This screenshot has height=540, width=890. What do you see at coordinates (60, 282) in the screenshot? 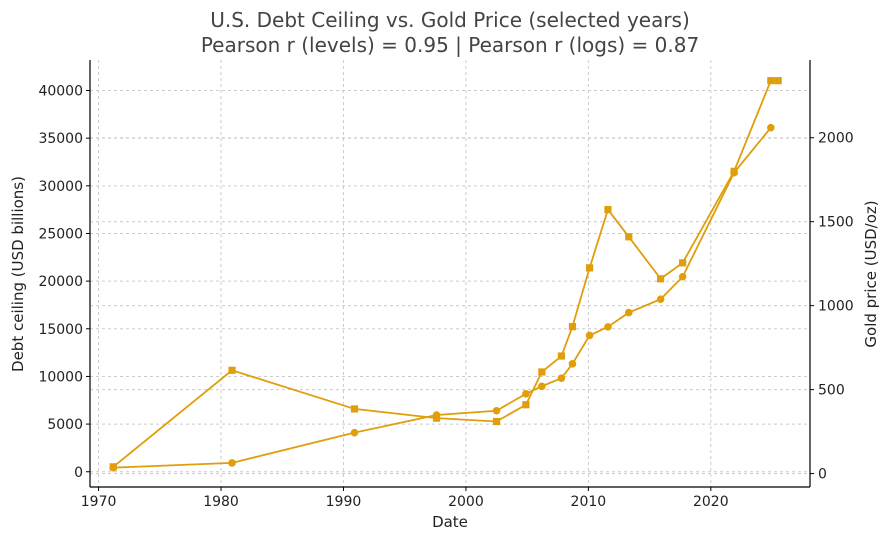
I see `left-y-tick-label: 20000` at bounding box center [60, 282].